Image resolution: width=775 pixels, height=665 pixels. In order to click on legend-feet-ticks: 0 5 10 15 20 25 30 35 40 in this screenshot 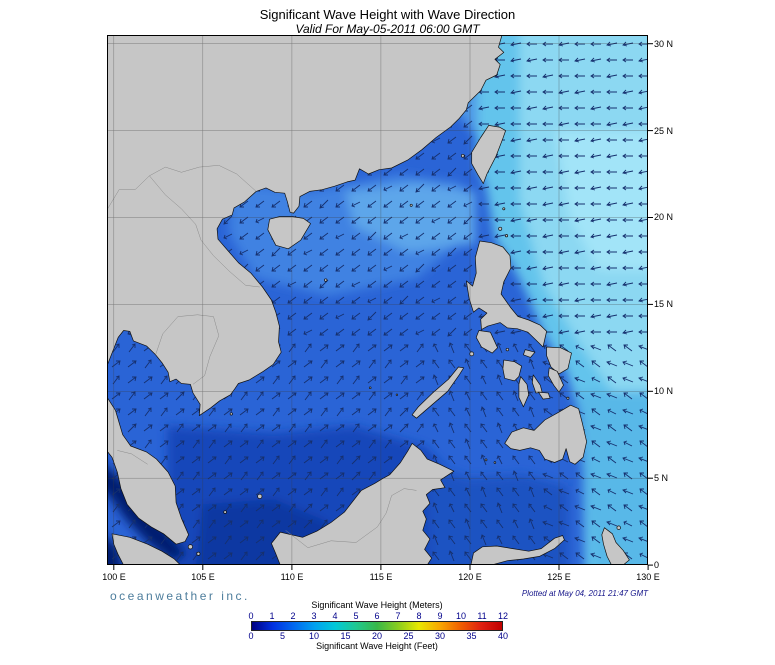, I will do `click(378, 636)`.